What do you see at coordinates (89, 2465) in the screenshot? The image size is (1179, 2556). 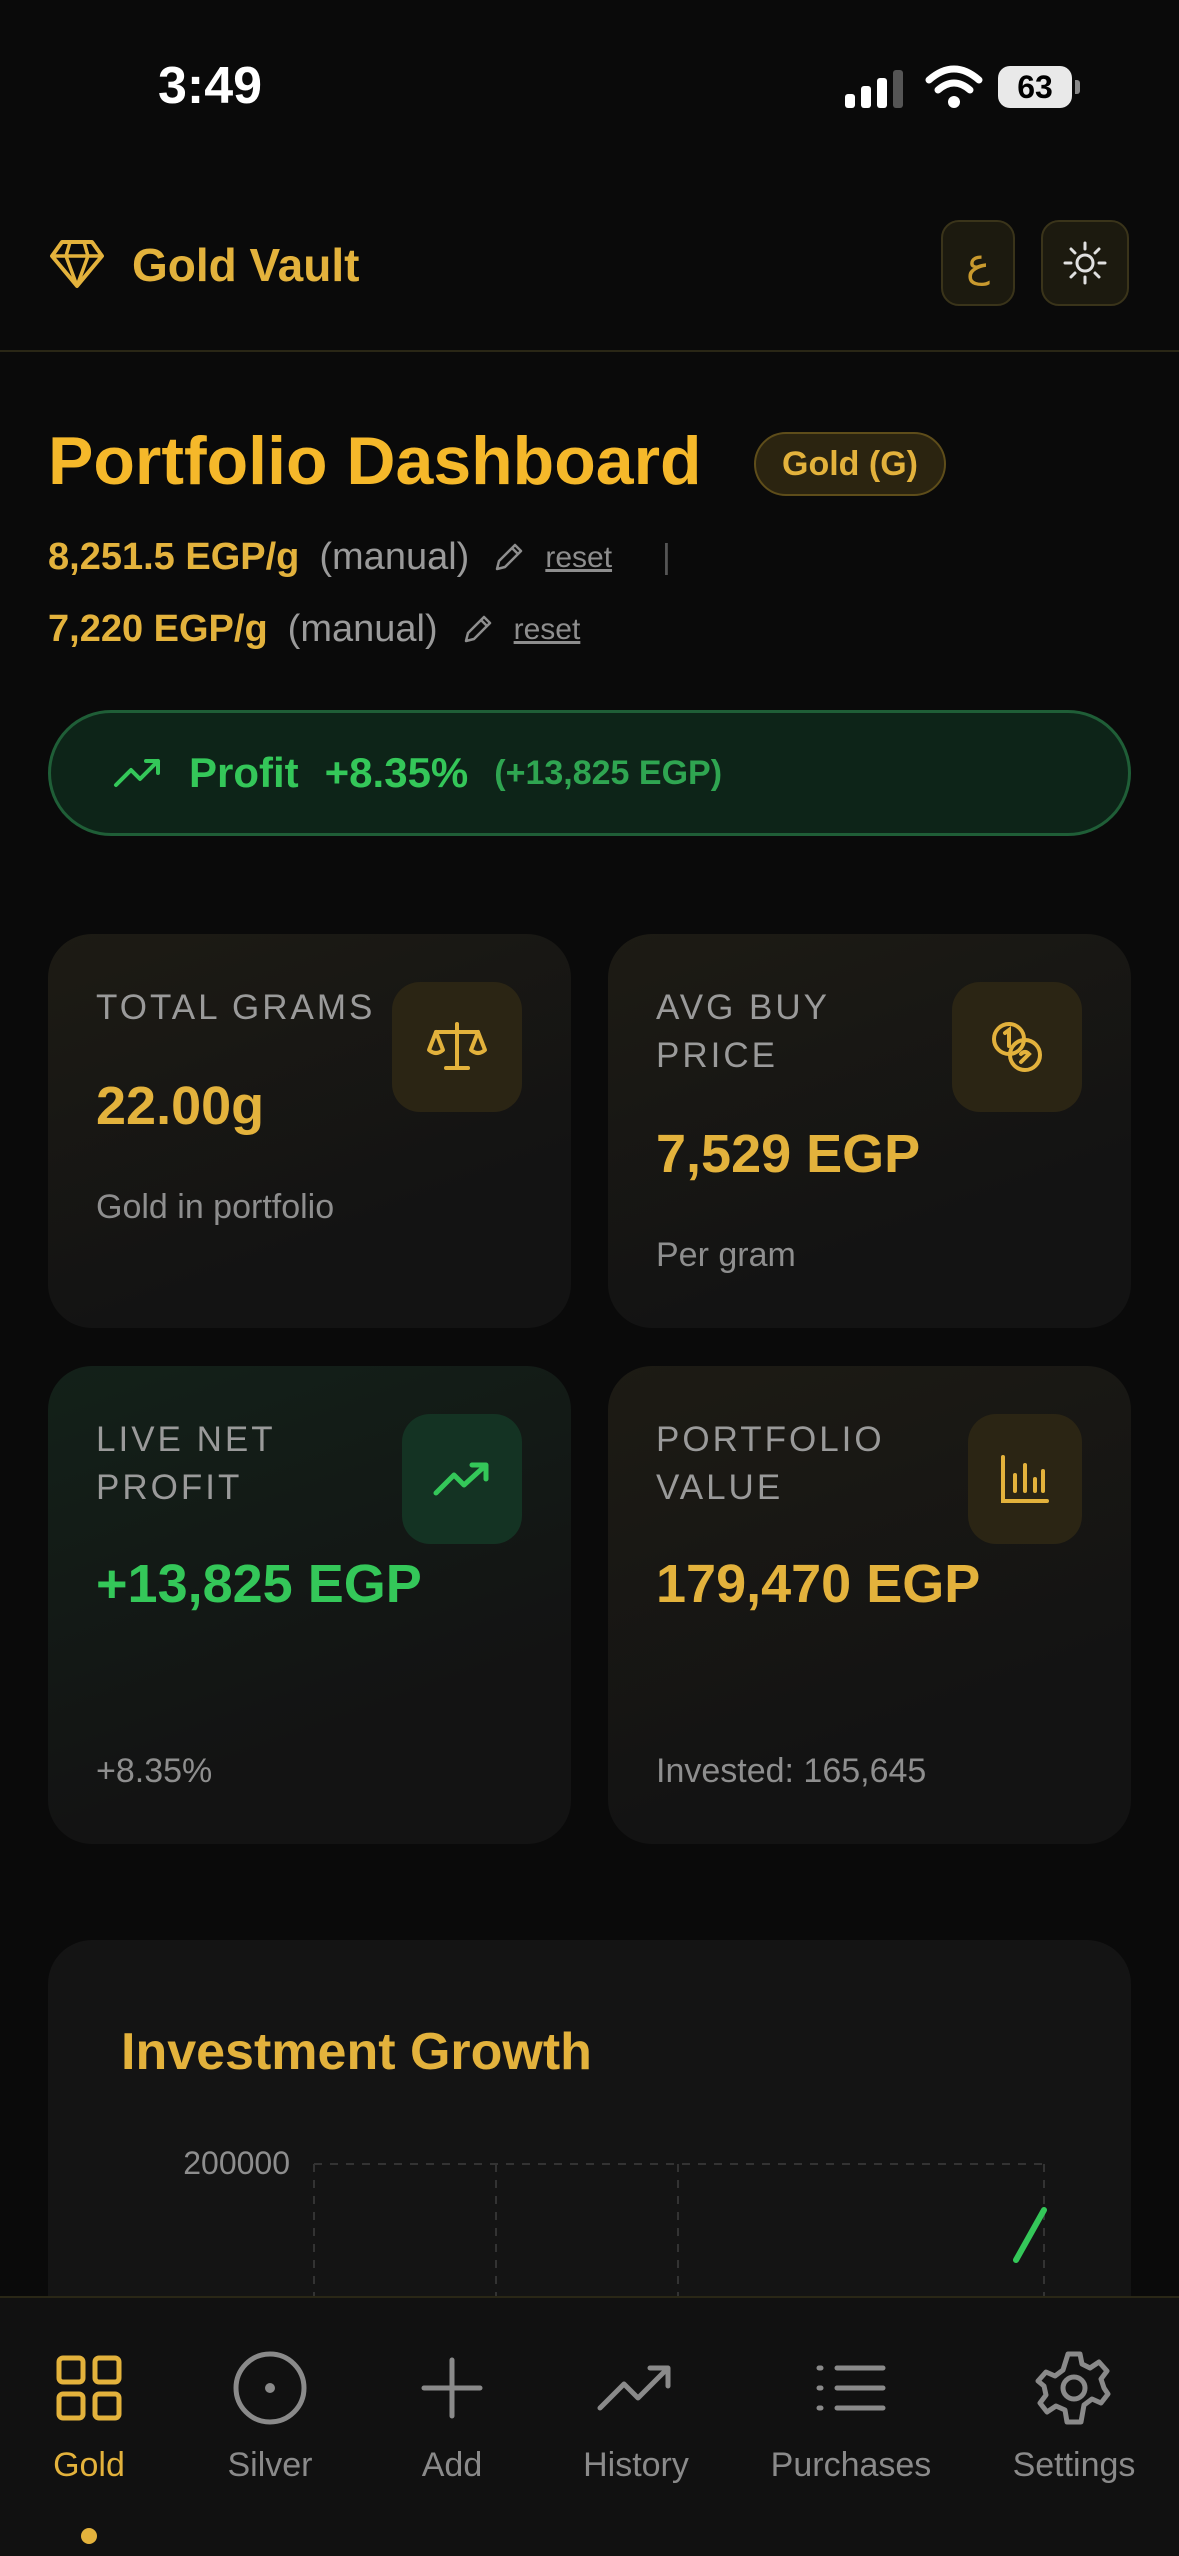 I see `nav-label: Gold` at bounding box center [89, 2465].